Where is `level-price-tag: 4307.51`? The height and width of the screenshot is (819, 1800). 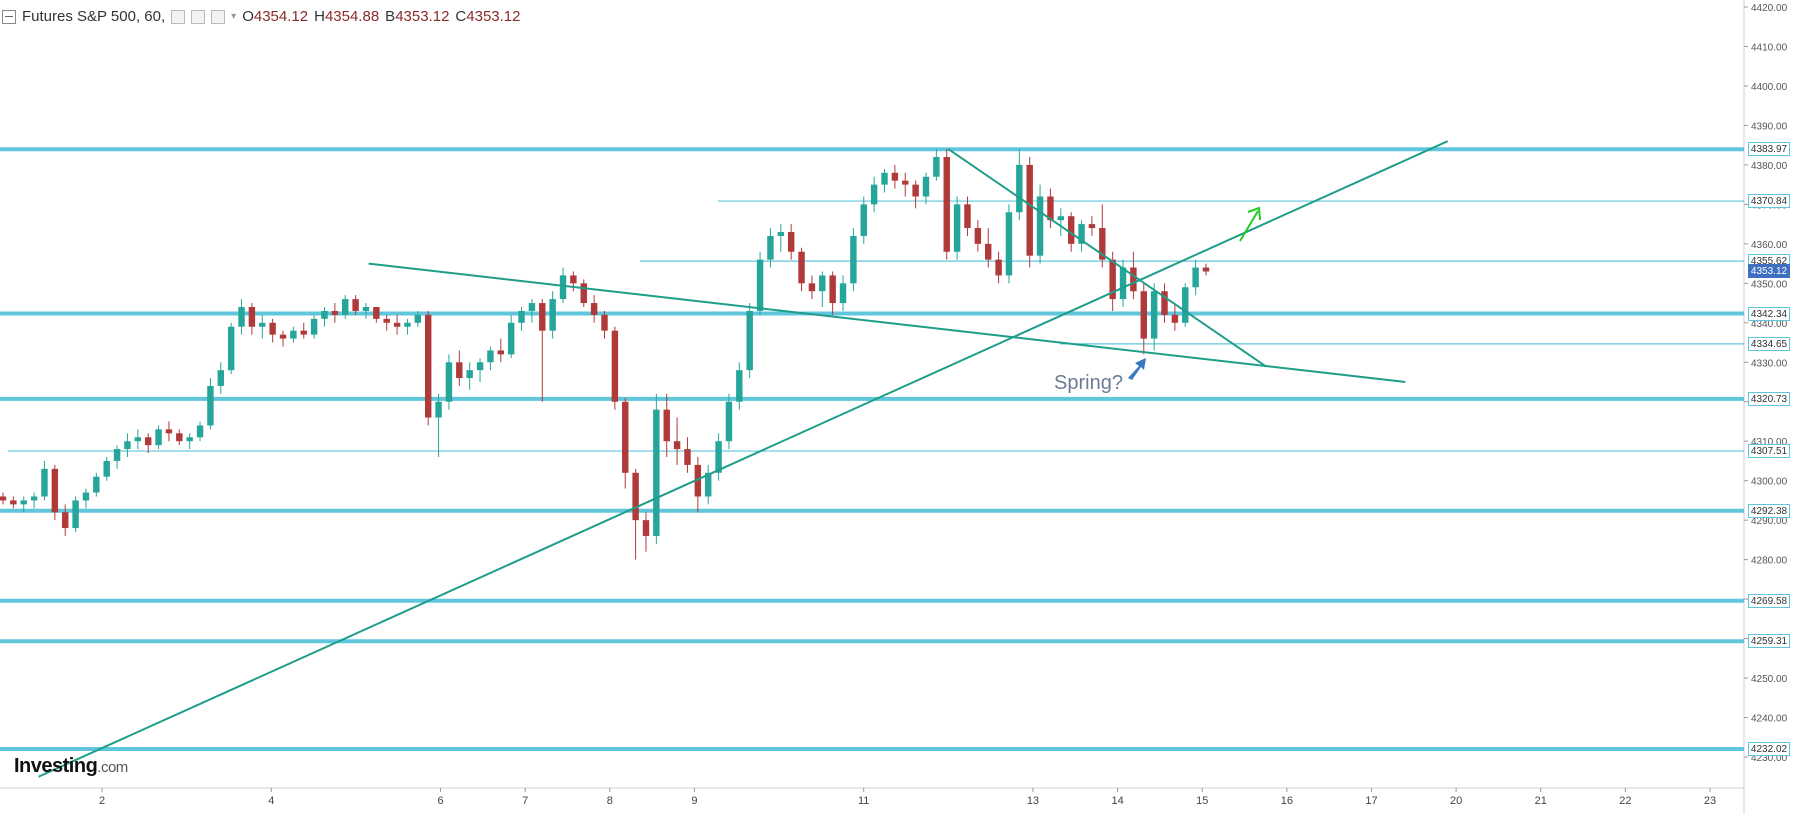 level-price-tag: 4307.51 is located at coordinates (1769, 451).